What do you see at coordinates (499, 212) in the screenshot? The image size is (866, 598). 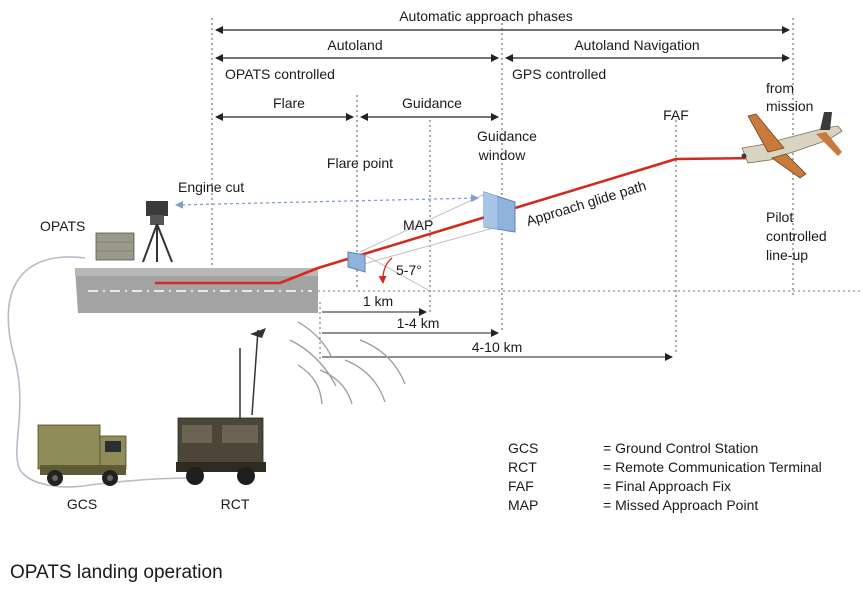 I see `guidance-window` at bounding box center [499, 212].